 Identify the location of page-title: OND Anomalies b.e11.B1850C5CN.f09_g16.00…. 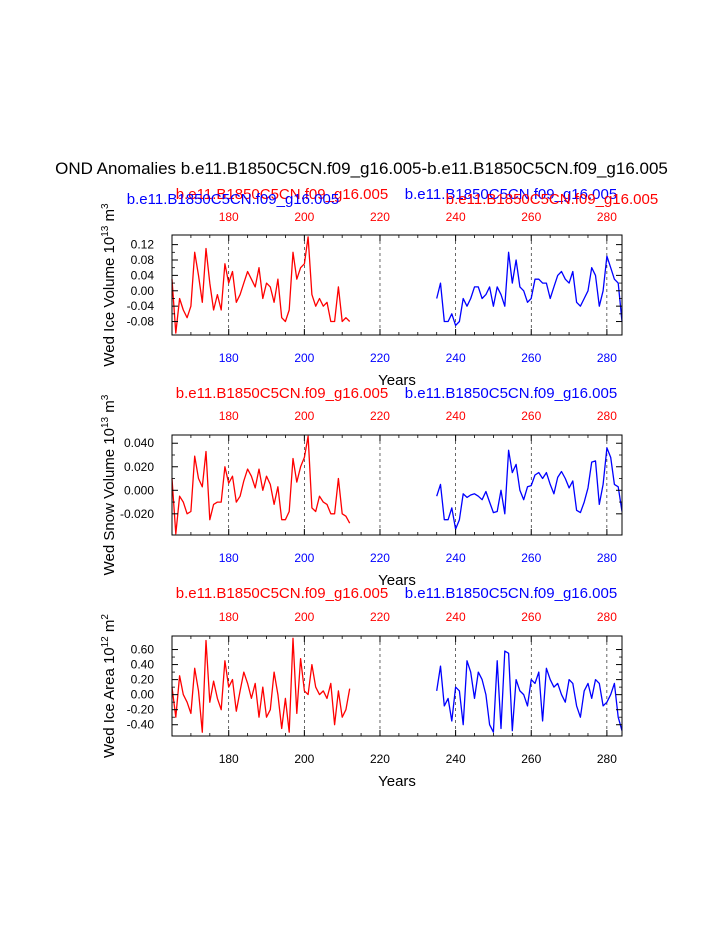
(361, 168).